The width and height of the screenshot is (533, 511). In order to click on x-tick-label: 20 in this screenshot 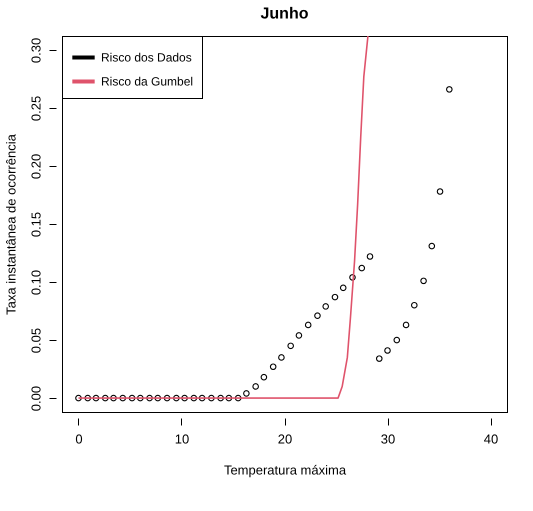, I will do `click(285, 439)`.